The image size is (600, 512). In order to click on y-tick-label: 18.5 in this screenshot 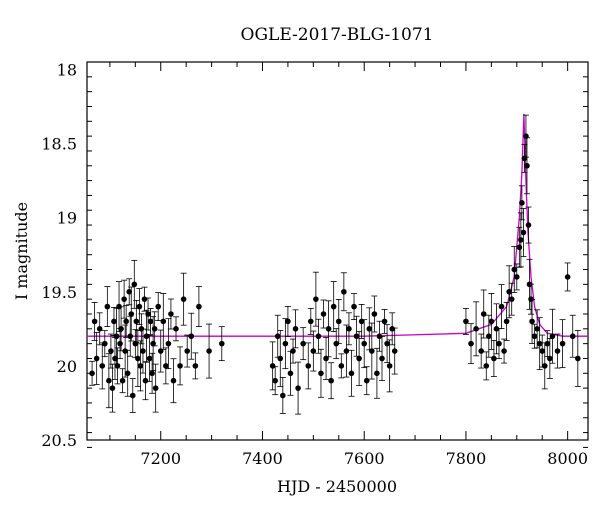, I will do `click(59, 144)`.